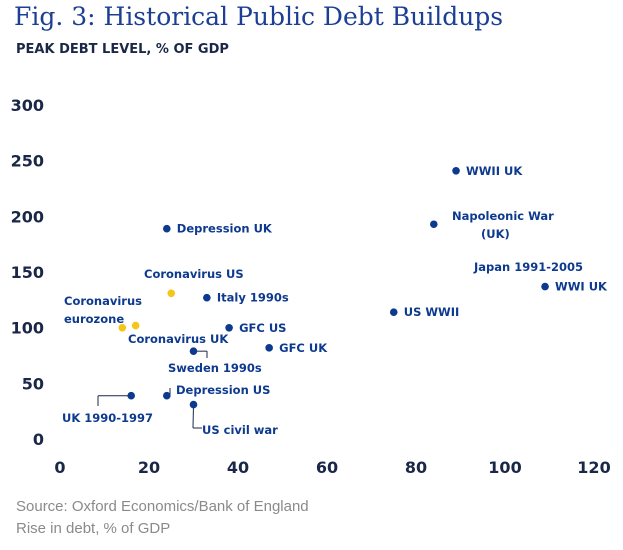 The width and height of the screenshot is (623, 550). Describe the element at coordinates (162, 506) in the screenshot. I see `source-note: Source: Oxford Economics/Bank of England` at that location.